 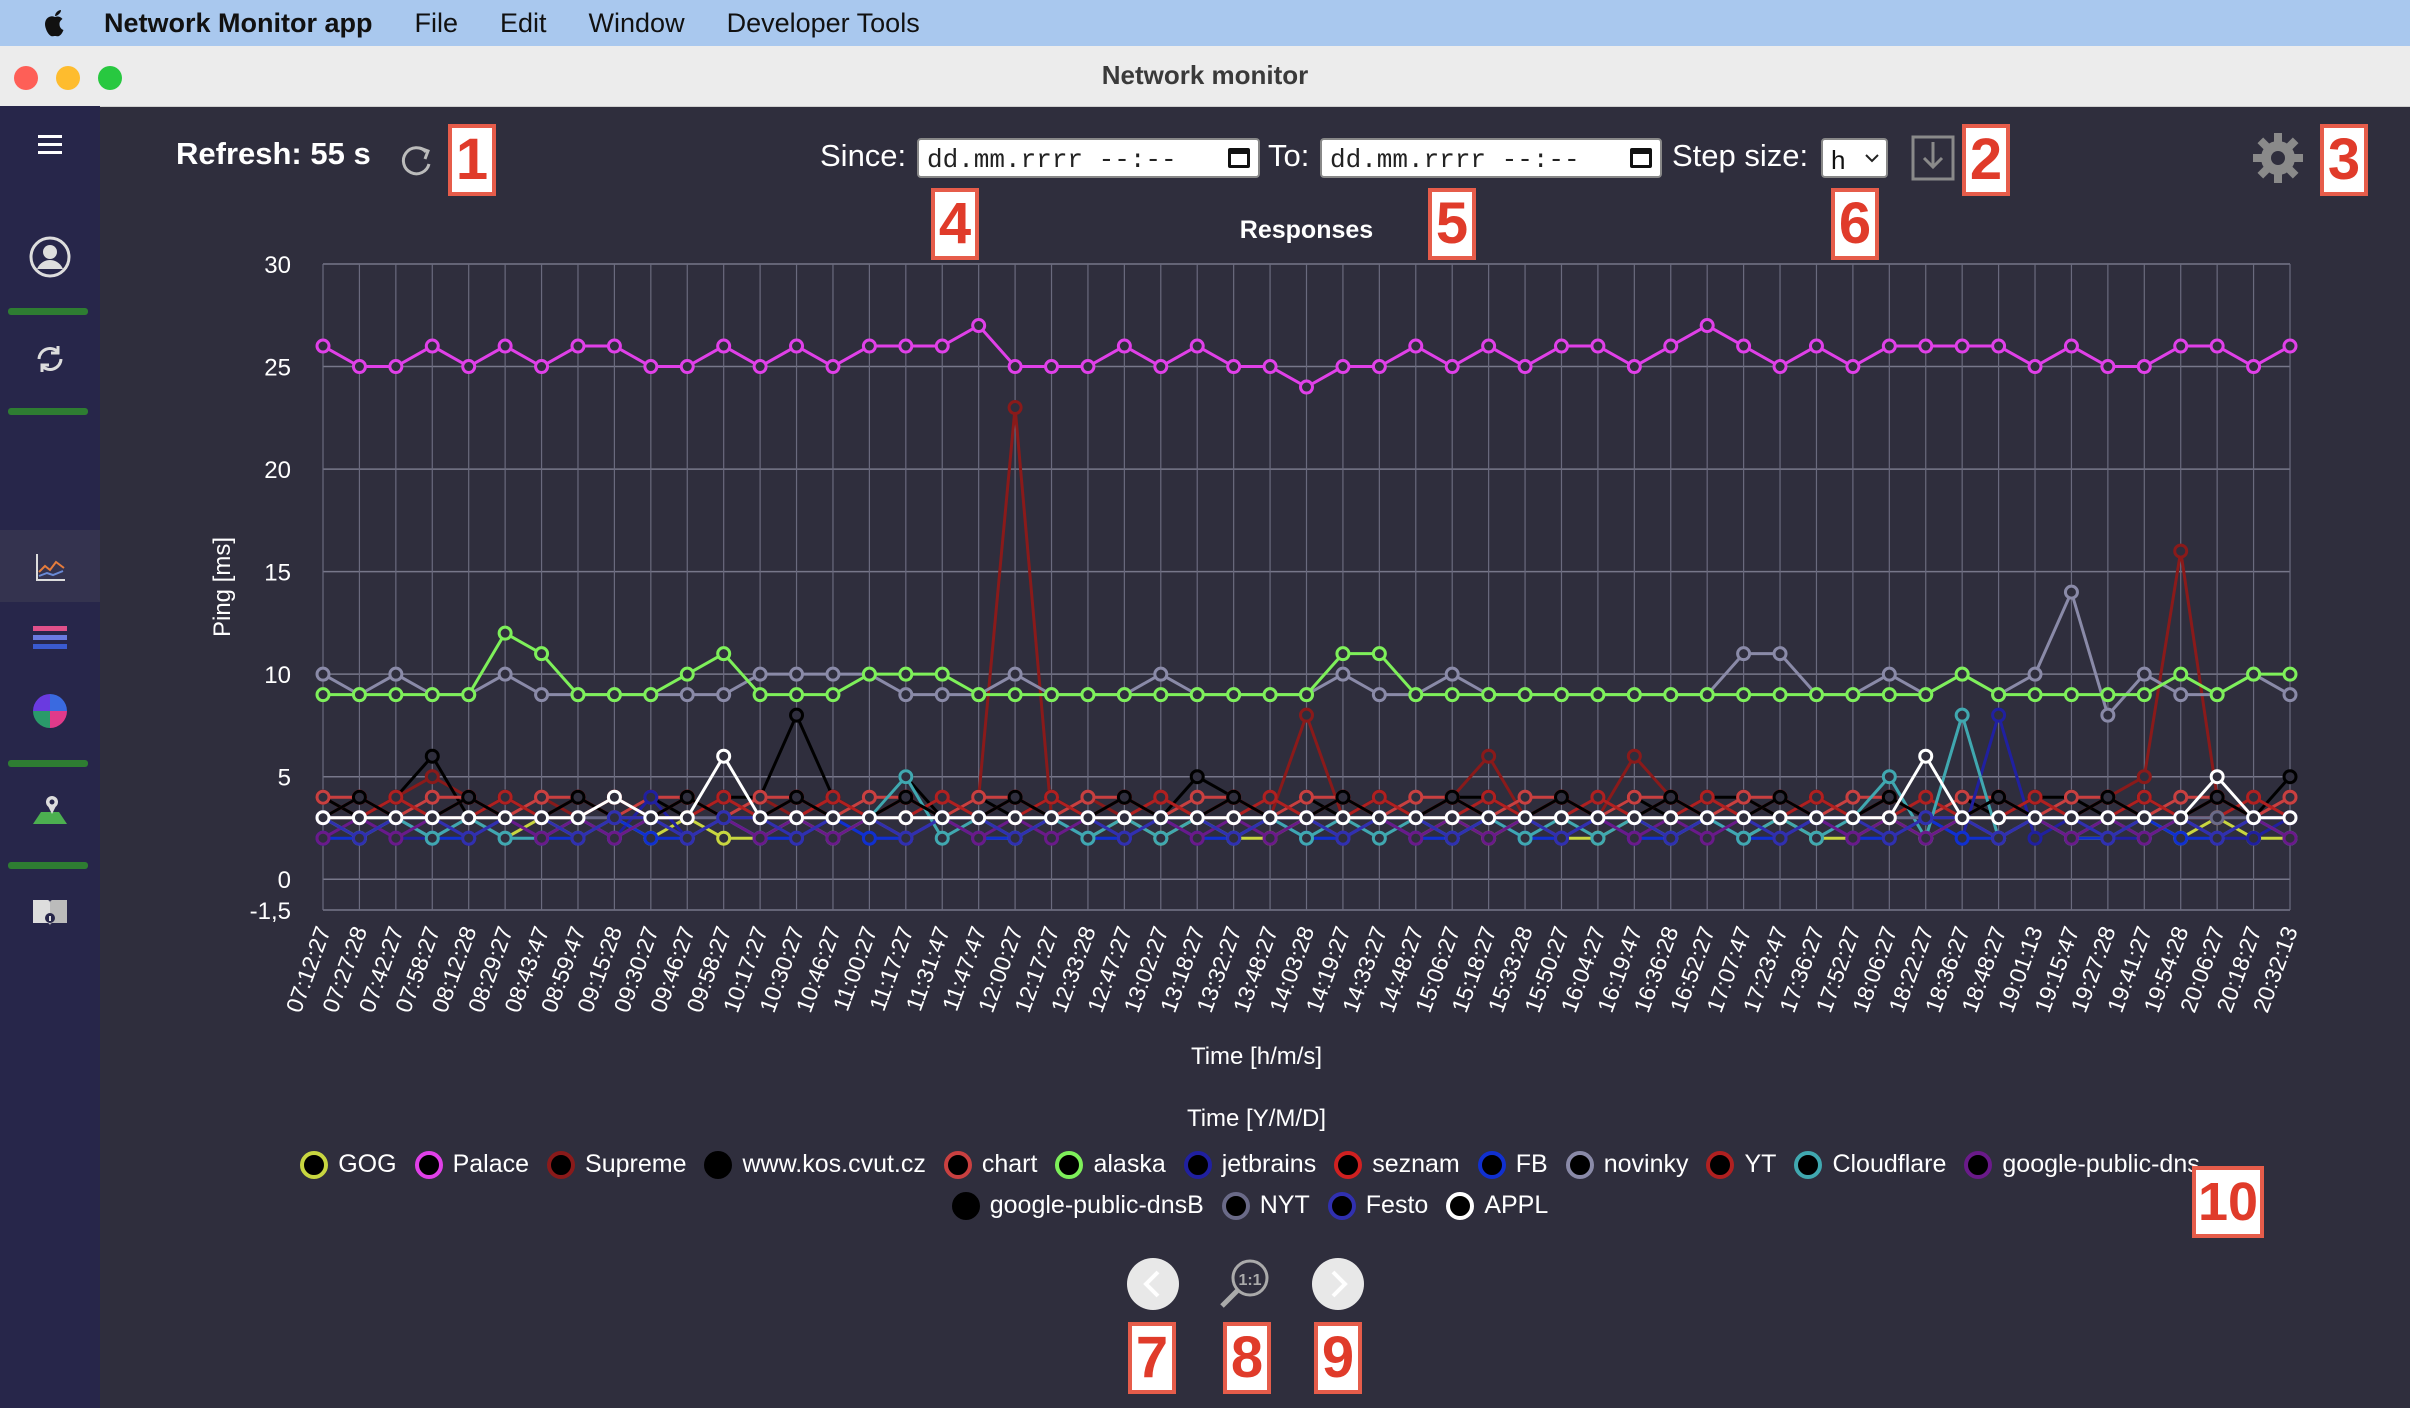 I want to click on legend-label: APPL, so click(x=1516, y=1205).